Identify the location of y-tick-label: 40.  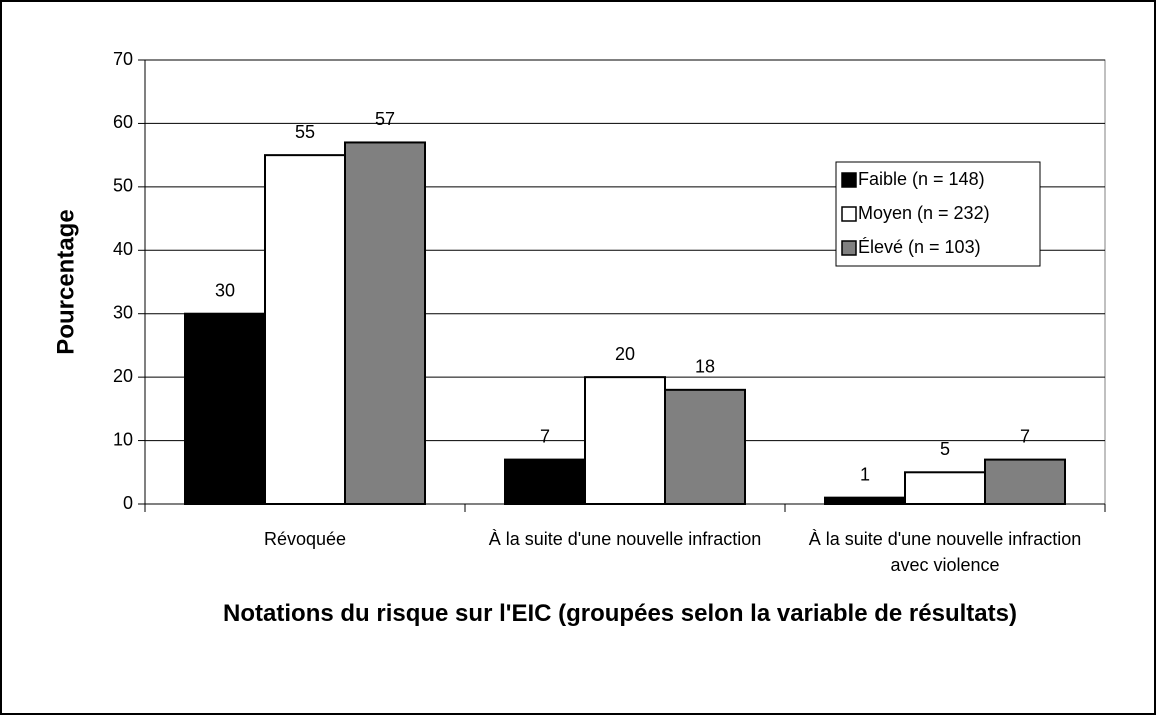
(123, 249).